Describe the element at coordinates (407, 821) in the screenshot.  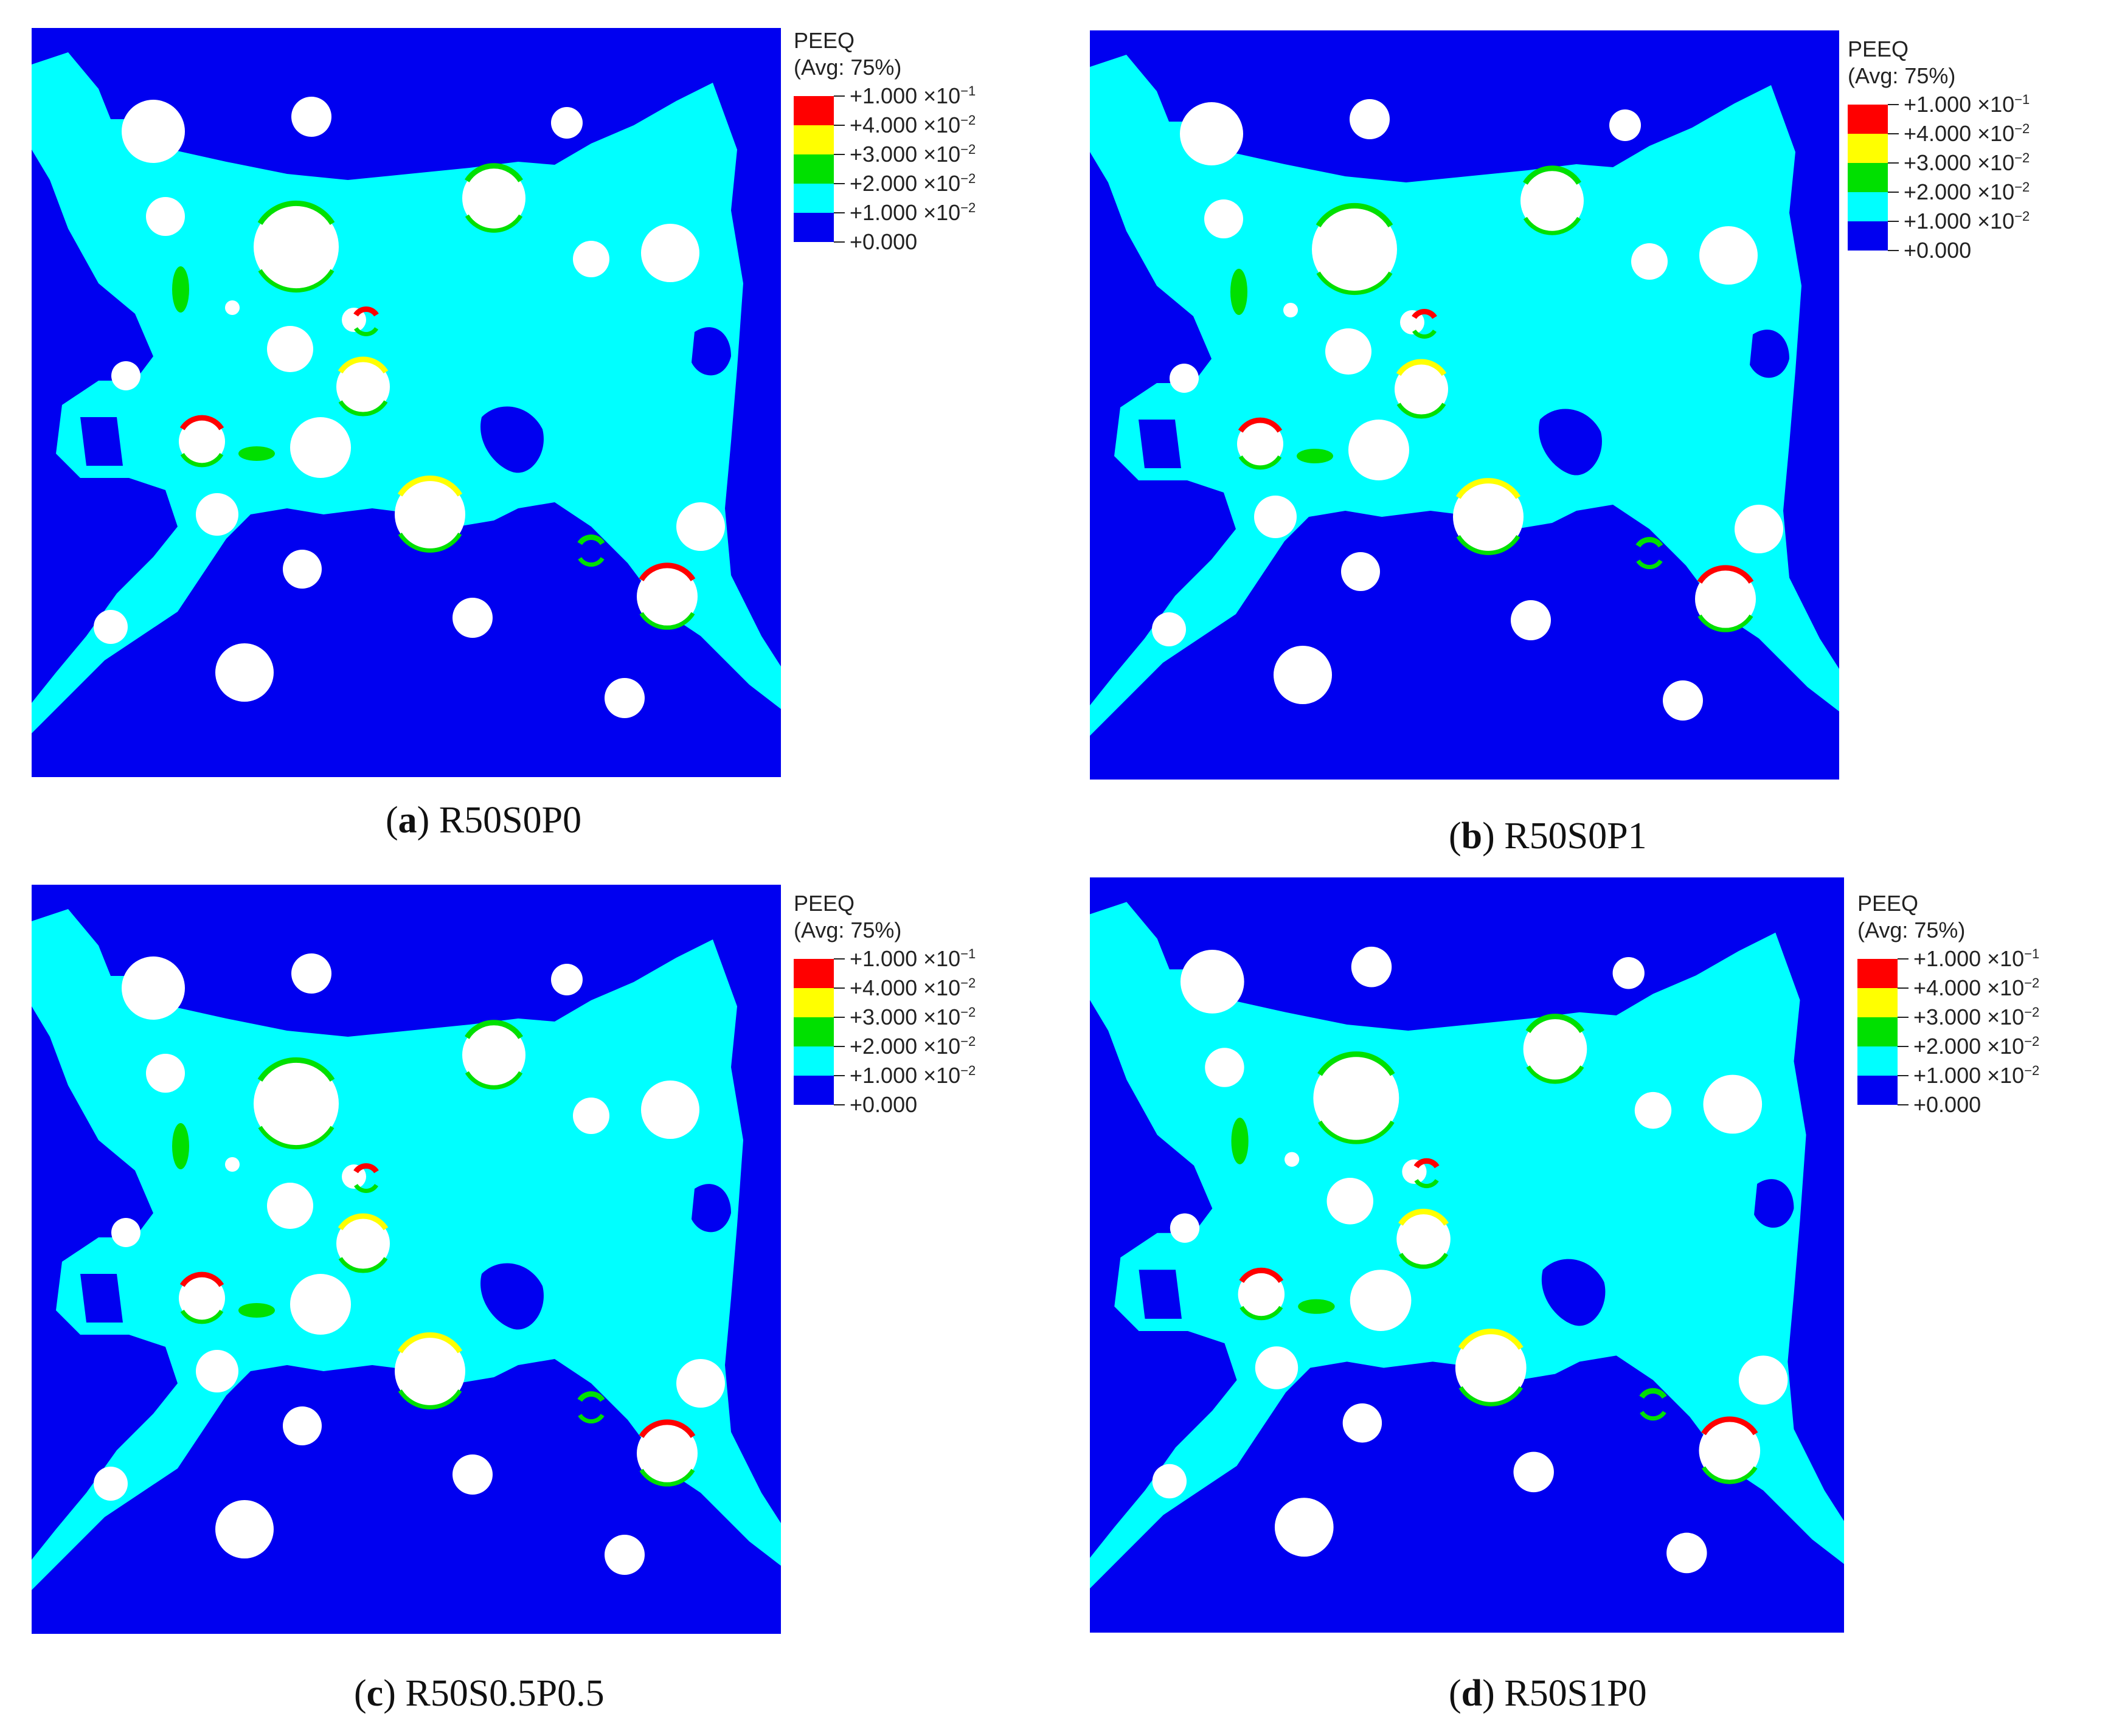
I see `panel-letter: a` at that location.